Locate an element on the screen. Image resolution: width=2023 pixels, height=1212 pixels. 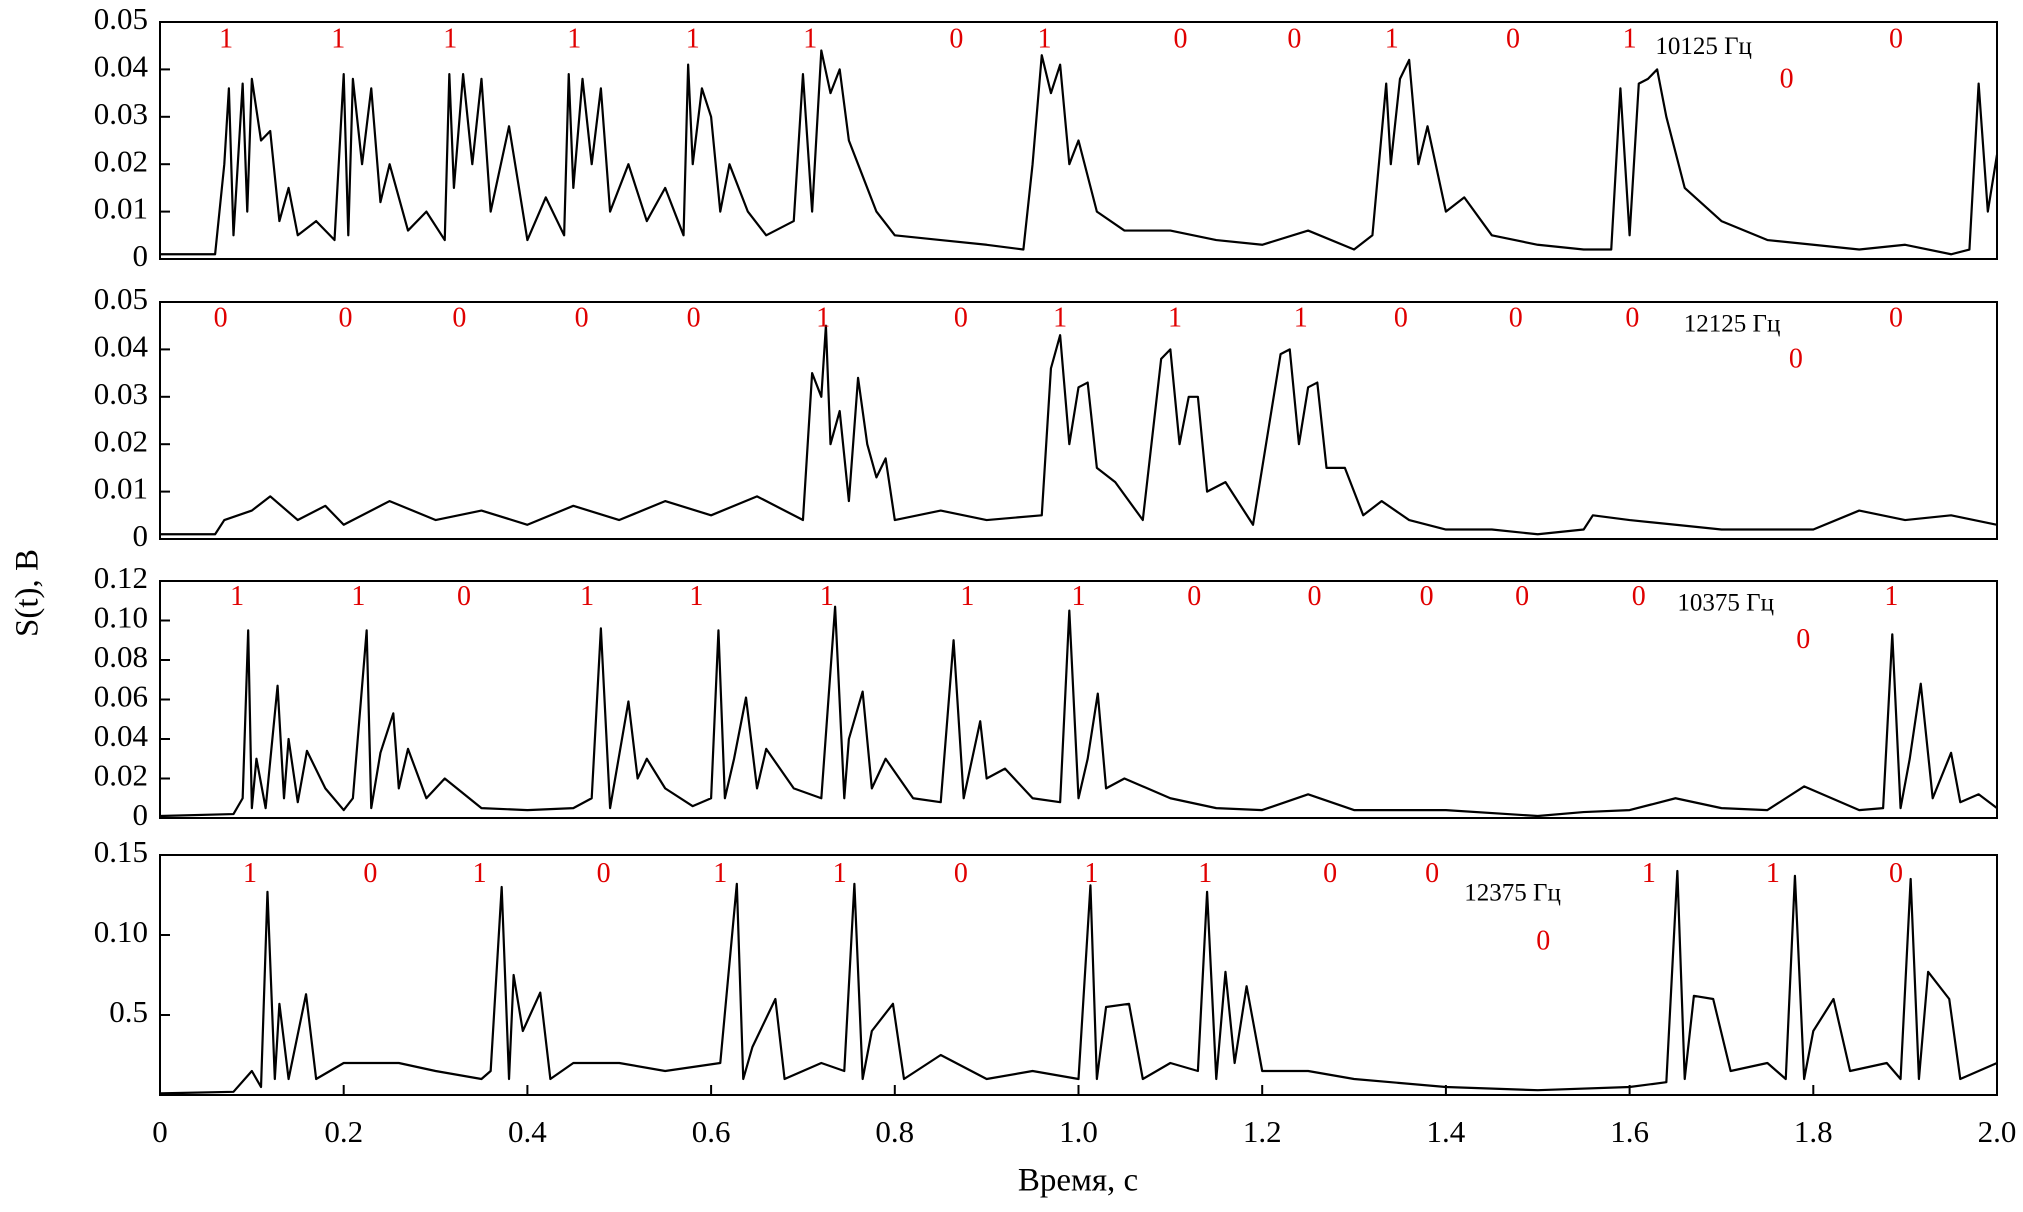
frequency-label: 10375 Гц is located at coordinates (1725, 602).